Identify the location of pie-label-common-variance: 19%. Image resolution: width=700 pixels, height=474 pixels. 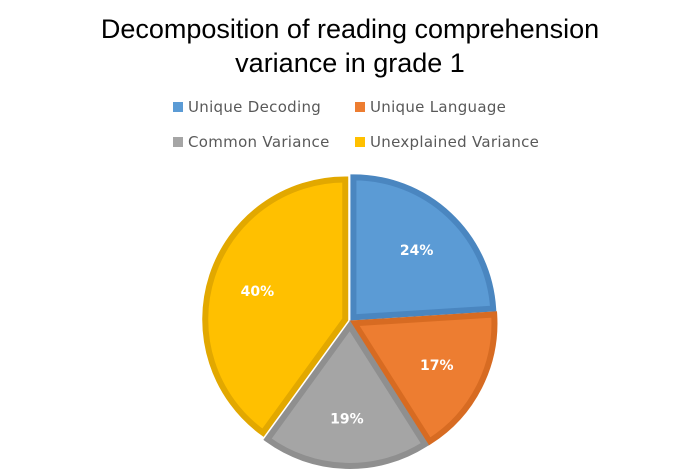
(347, 419).